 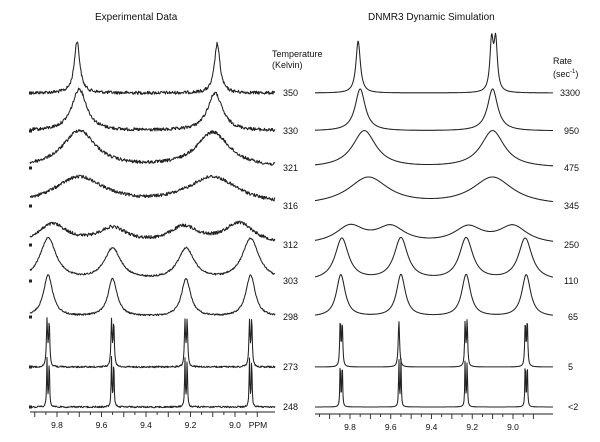 I want to click on rate-label: 110, so click(x=571, y=281).